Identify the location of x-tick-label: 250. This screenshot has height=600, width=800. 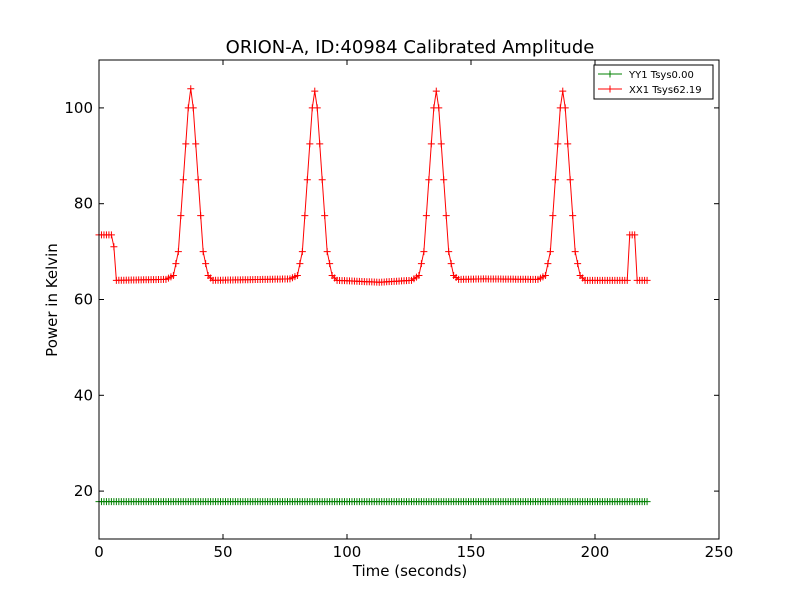
(719, 552).